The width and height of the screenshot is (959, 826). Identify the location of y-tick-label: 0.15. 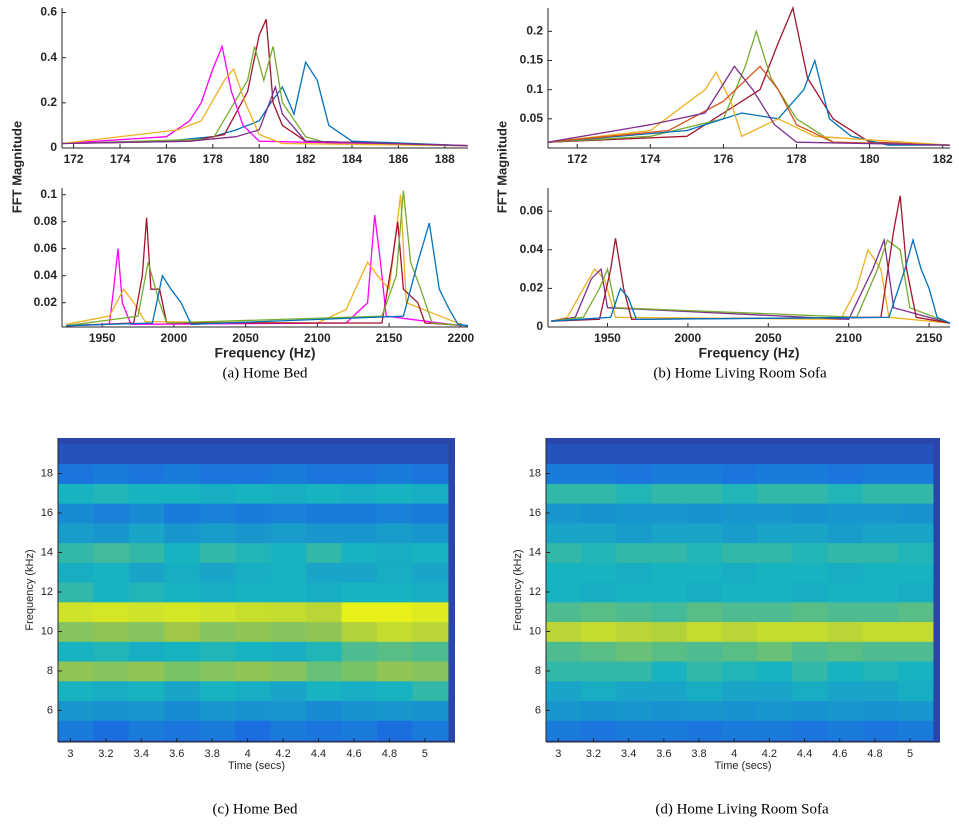
(532, 60).